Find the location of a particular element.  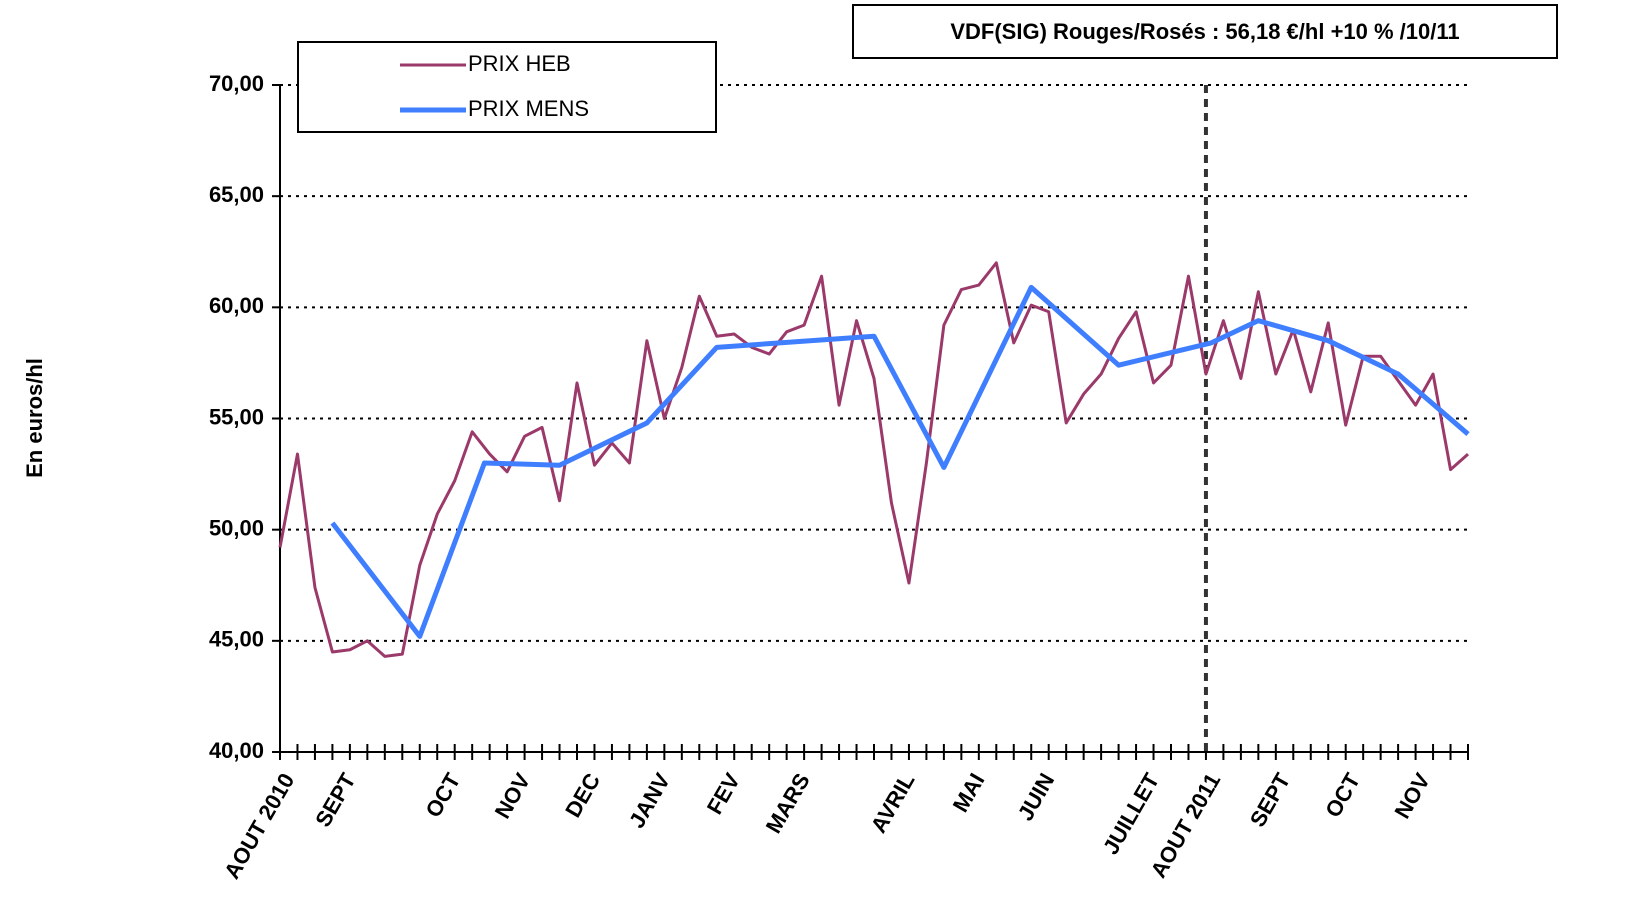

legend-label: PRIX HEB is located at coordinates (519, 63).